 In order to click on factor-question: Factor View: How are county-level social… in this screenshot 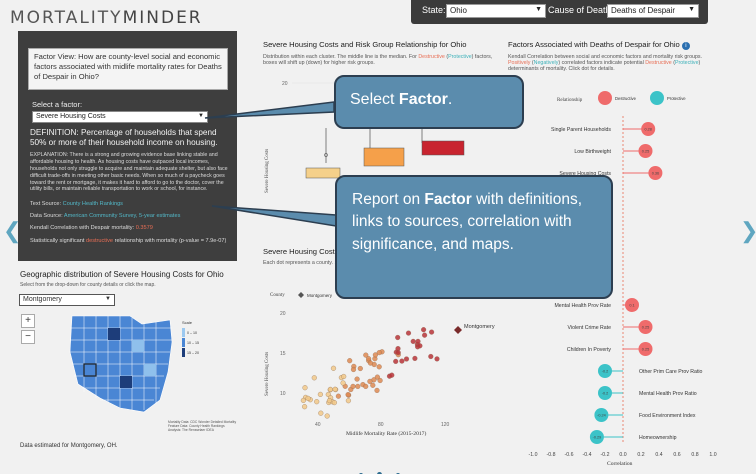, I will do `click(128, 69)`.